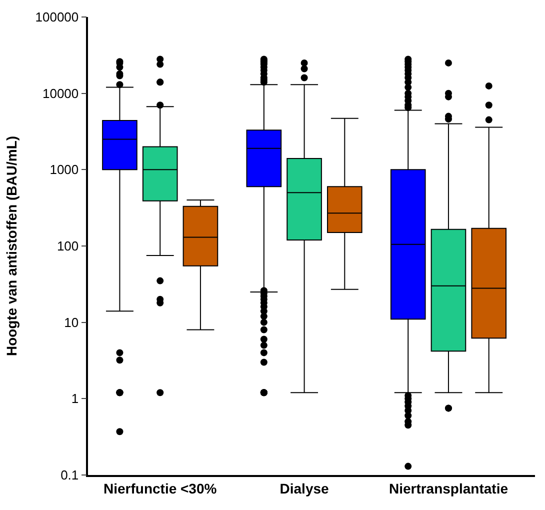  Describe the element at coordinates (75, 398) in the screenshot. I see `y-tick-label: 1` at that location.